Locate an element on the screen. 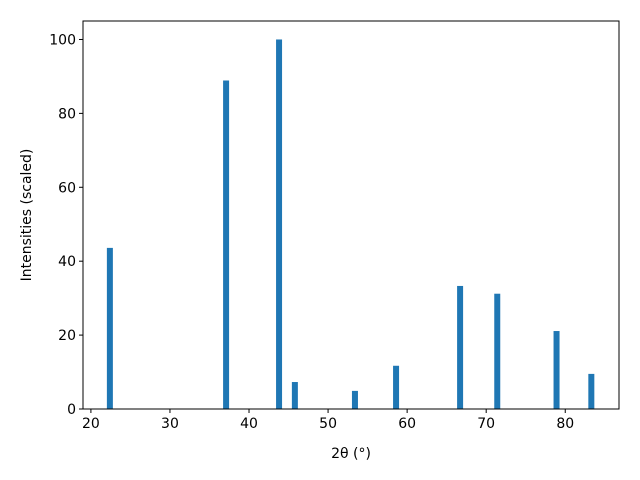 The width and height of the screenshot is (640, 480). x-tick-label: 40 is located at coordinates (249, 424).